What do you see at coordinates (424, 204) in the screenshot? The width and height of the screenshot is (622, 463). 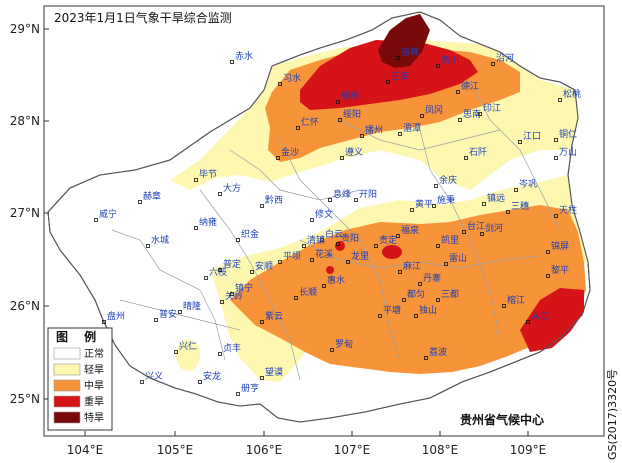 I see `city-name: 黄平` at bounding box center [424, 204].